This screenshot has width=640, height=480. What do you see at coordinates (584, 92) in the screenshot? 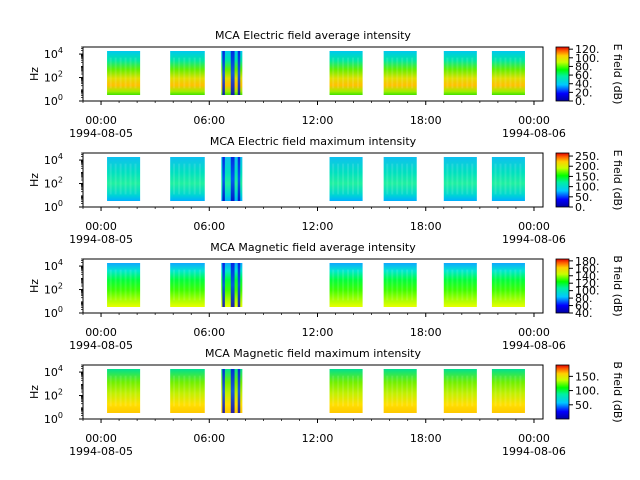
I see `colorbar-tick-label: 20.` at bounding box center [584, 92].